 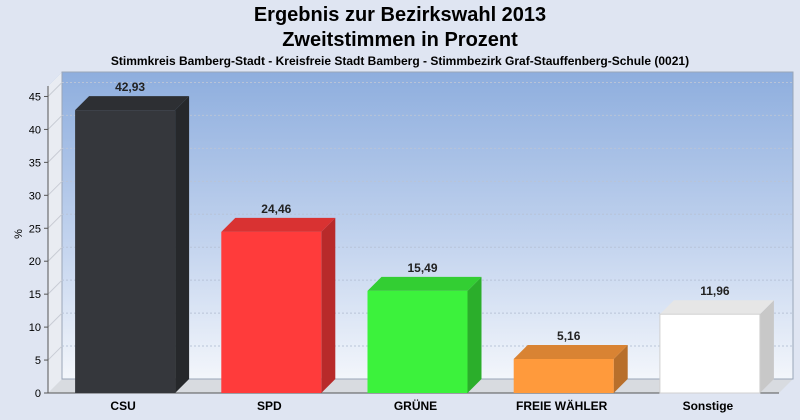 What do you see at coordinates (35, 196) in the screenshot?
I see `y-tick-label: 30` at bounding box center [35, 196].